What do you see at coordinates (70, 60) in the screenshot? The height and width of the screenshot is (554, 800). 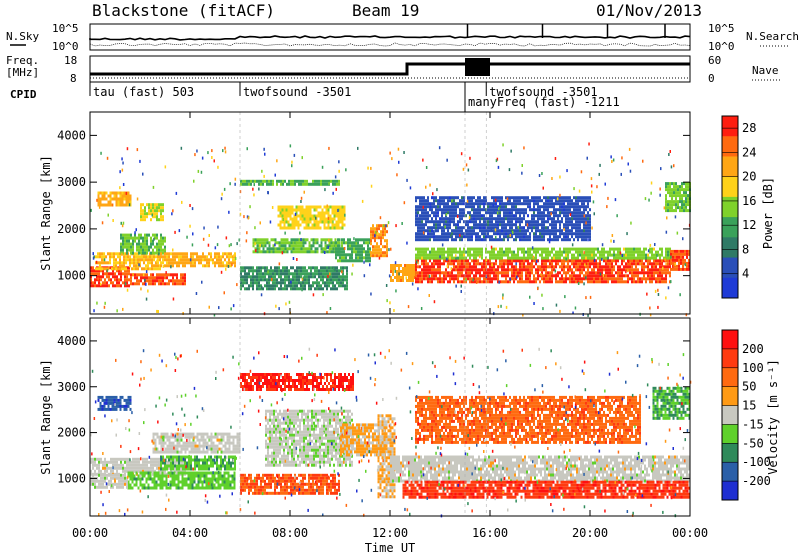 I see `freq-tick-top: 18` at bounding box center [70, 60].